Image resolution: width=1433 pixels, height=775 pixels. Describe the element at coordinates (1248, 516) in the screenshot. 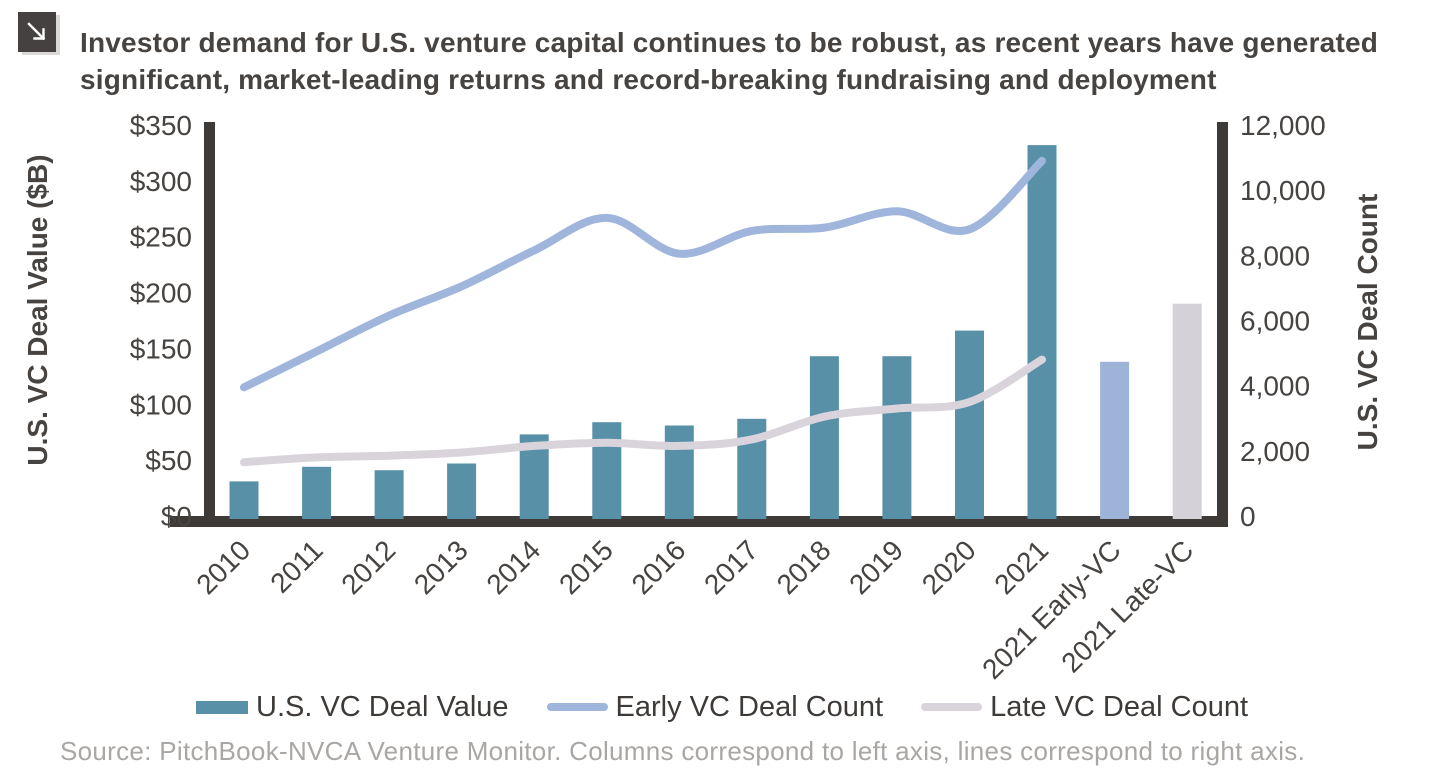

I see `right-axis-tick-label: 0` at that location.